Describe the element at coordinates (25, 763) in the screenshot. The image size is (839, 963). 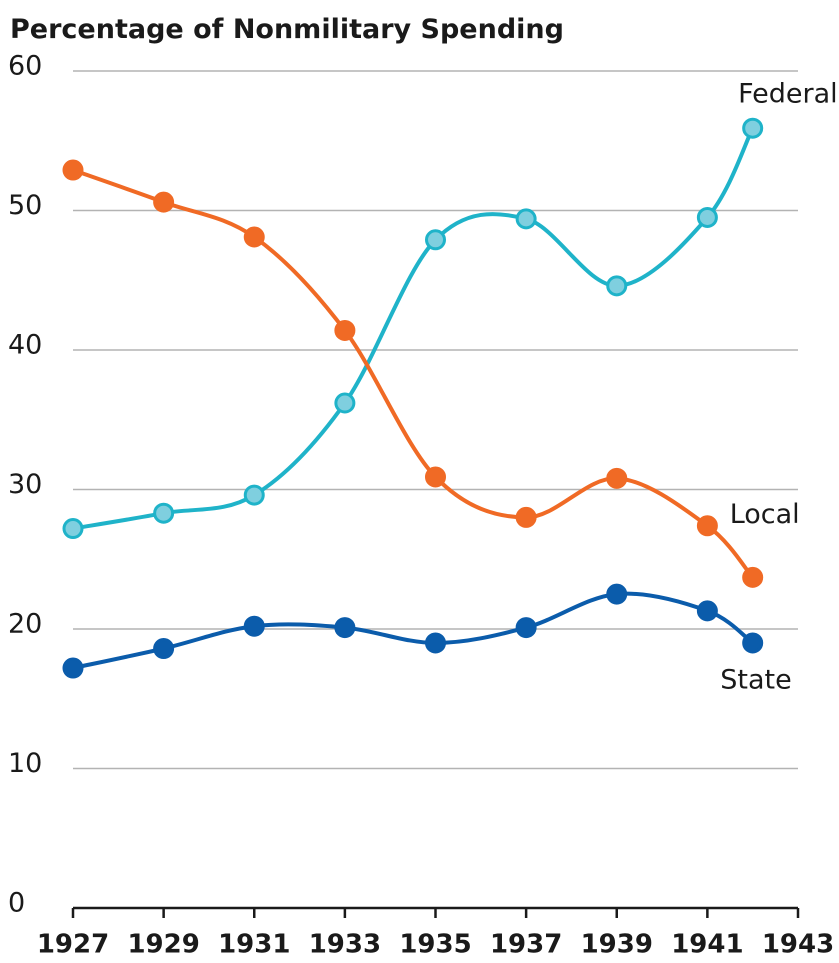
I see `y-tick-label: 10` at that location.